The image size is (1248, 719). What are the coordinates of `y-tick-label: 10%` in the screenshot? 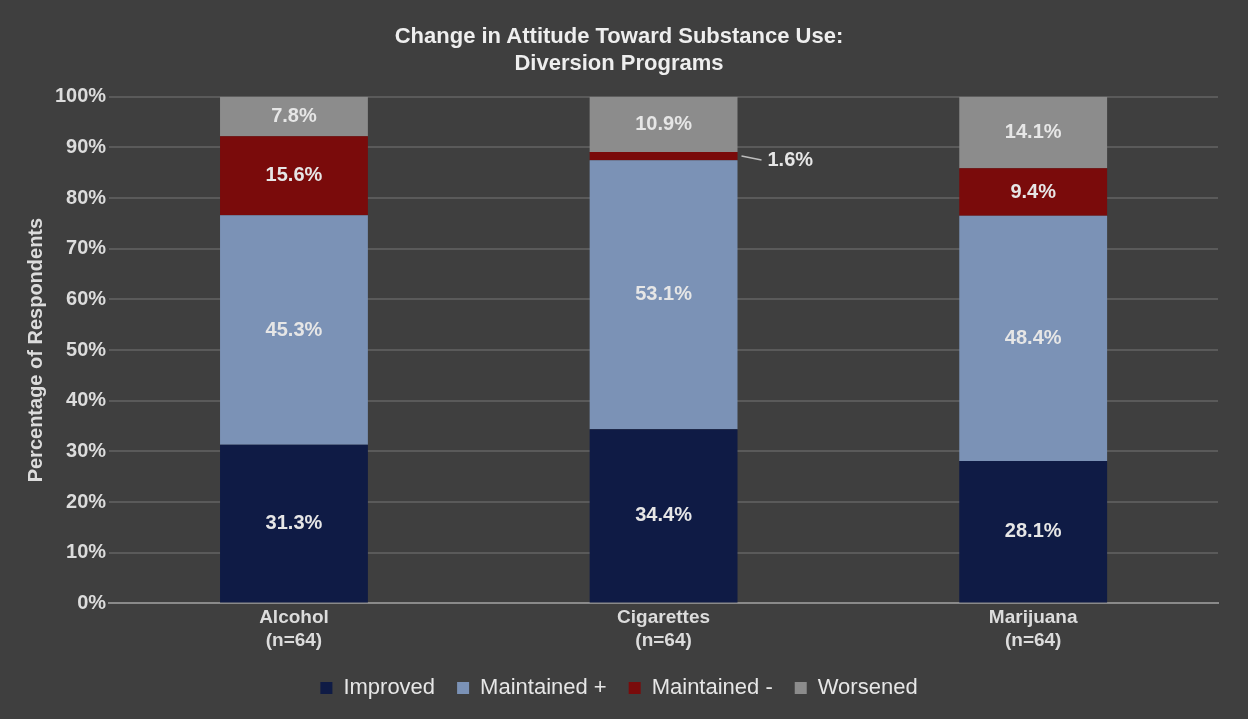 It's located at (86, 551).